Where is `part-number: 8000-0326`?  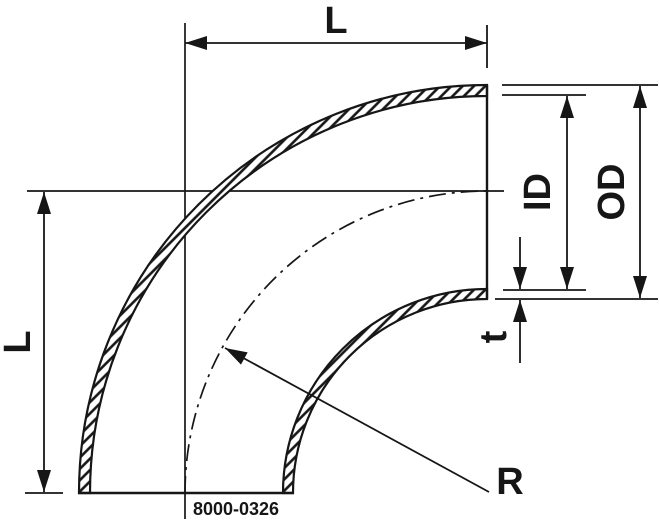 part-number: 8000-0326 is located at coordinates (236, 509).